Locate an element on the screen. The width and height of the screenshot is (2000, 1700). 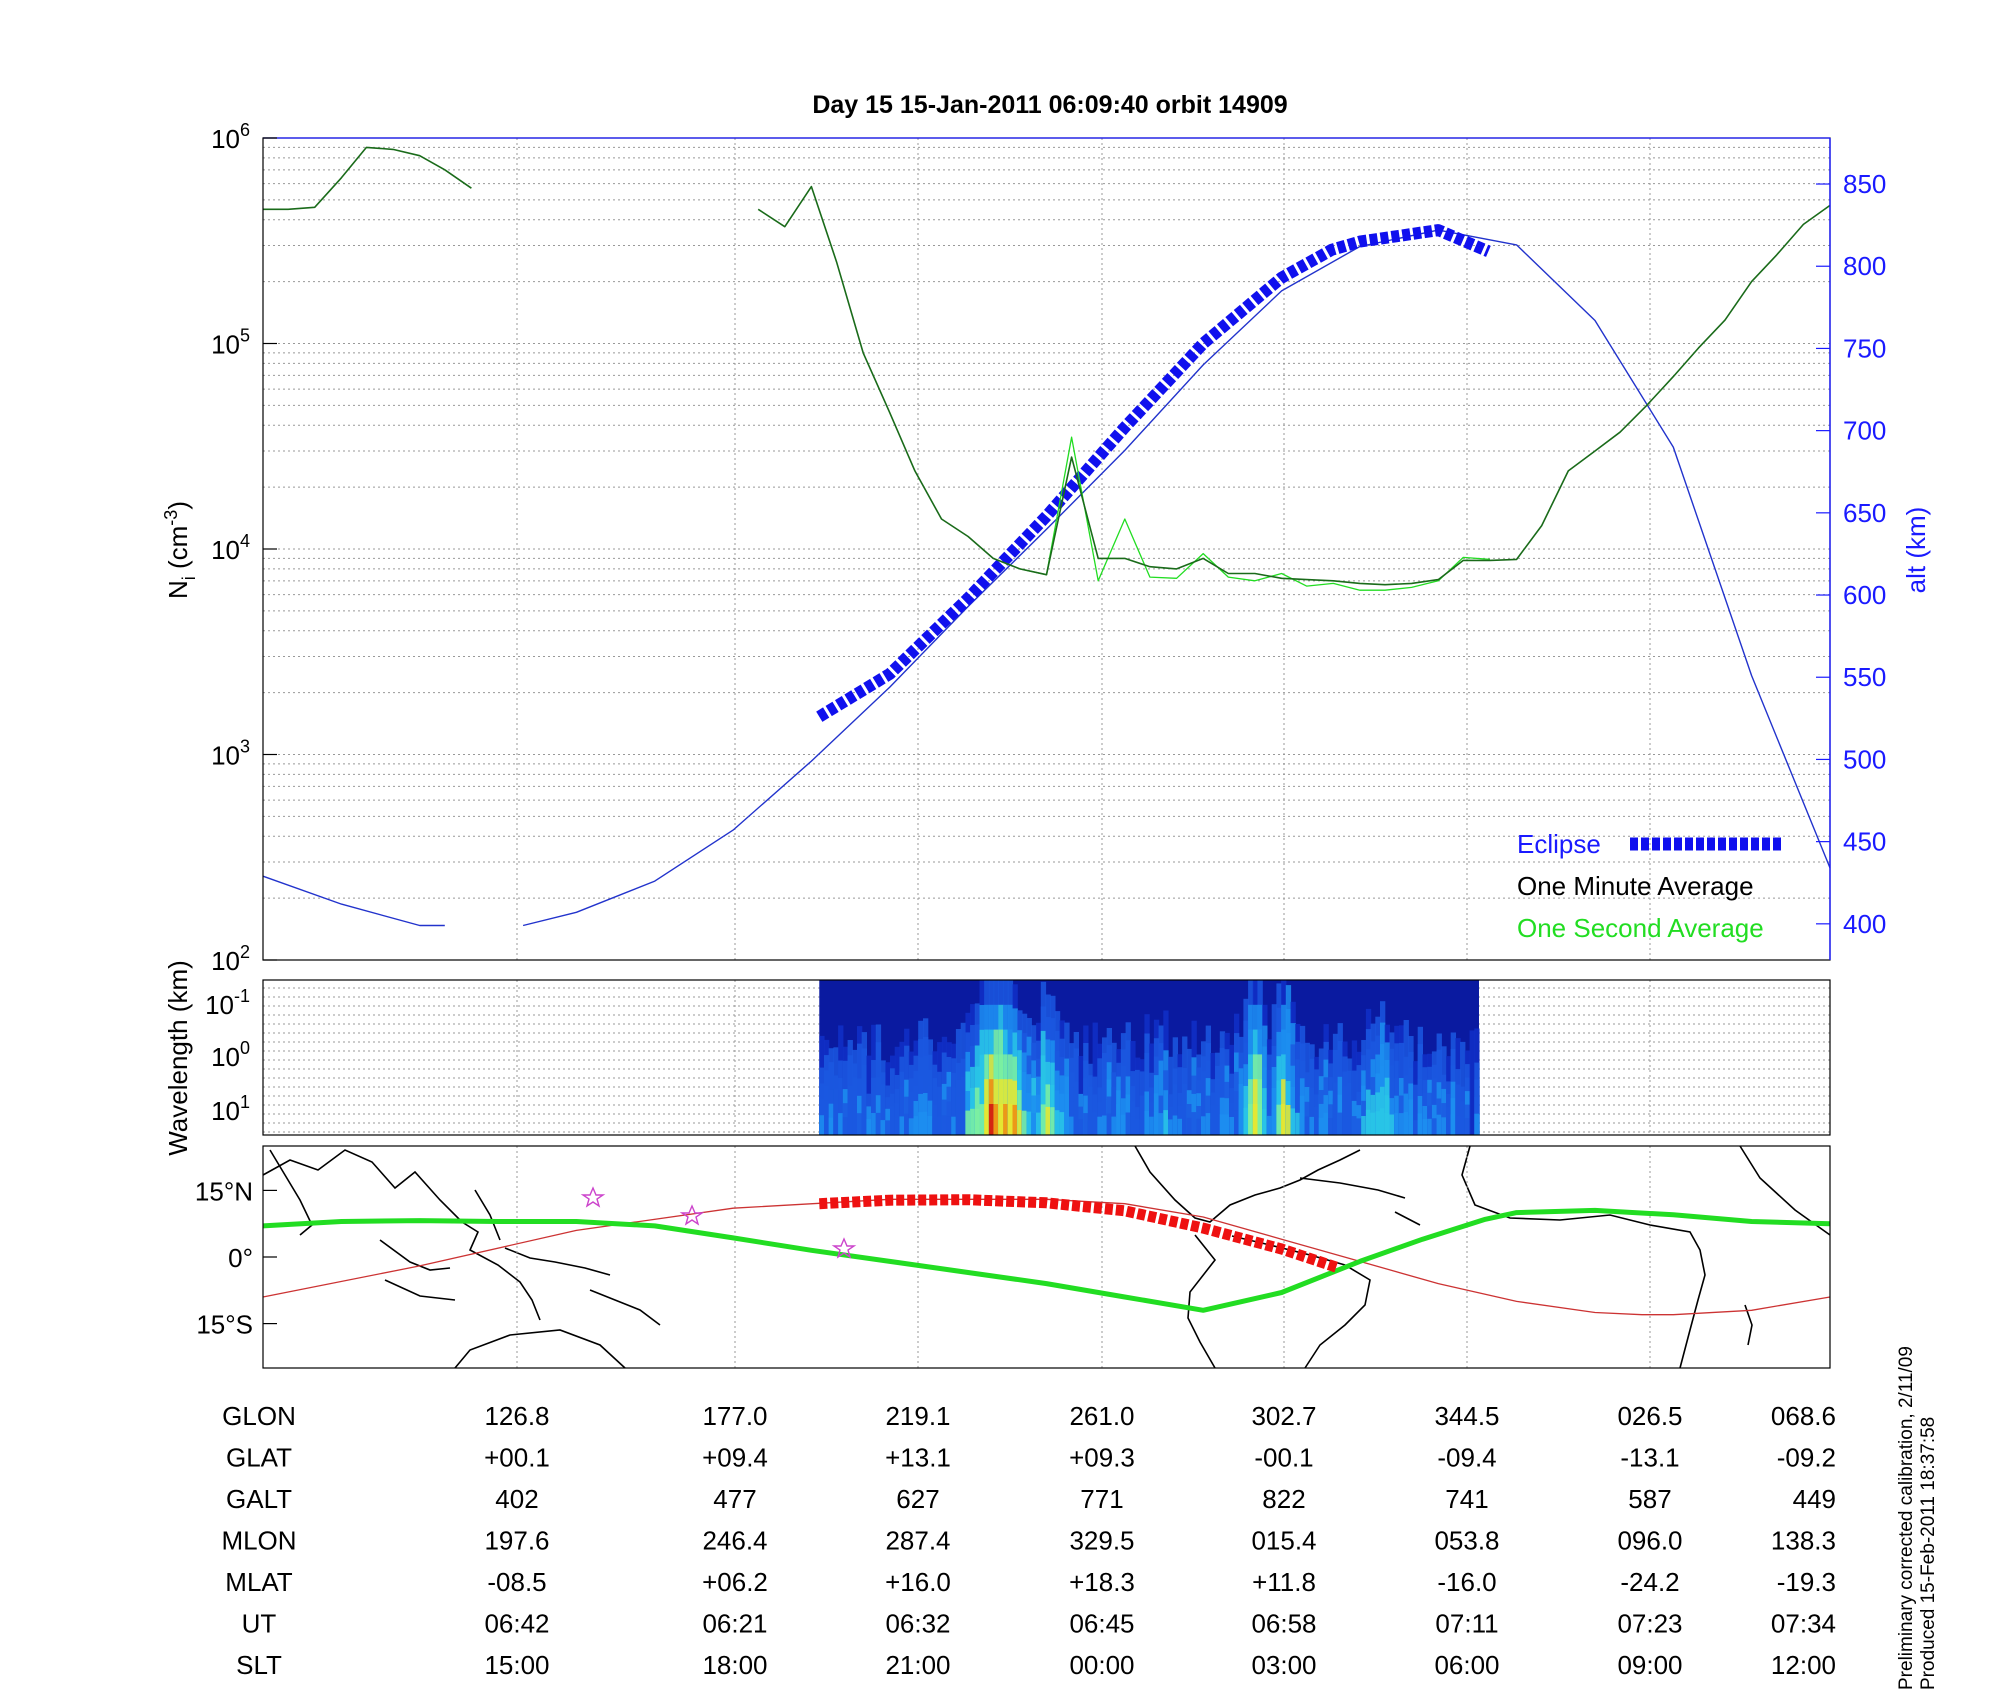
tick-exponent: 0 is located at coordinates (245, 1048).